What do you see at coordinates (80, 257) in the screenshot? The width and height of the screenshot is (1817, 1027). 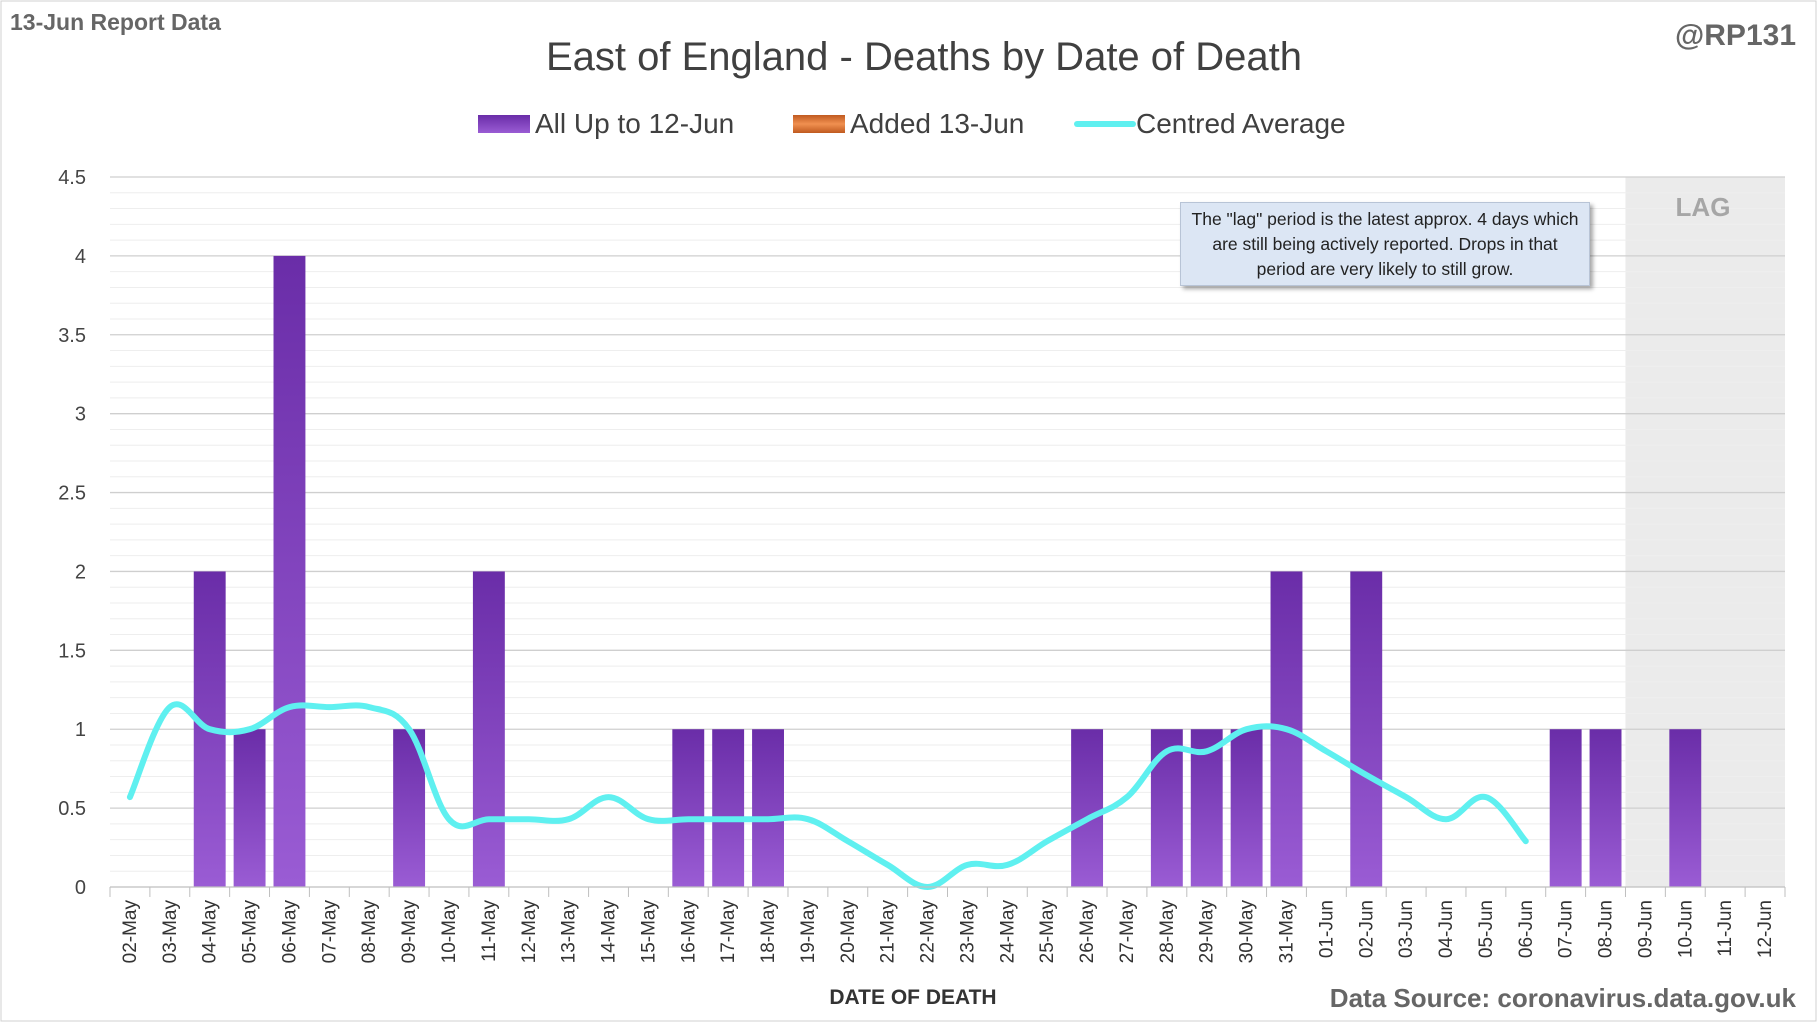 I see `y-tick-label: 4` at bounding box center [80, 257].